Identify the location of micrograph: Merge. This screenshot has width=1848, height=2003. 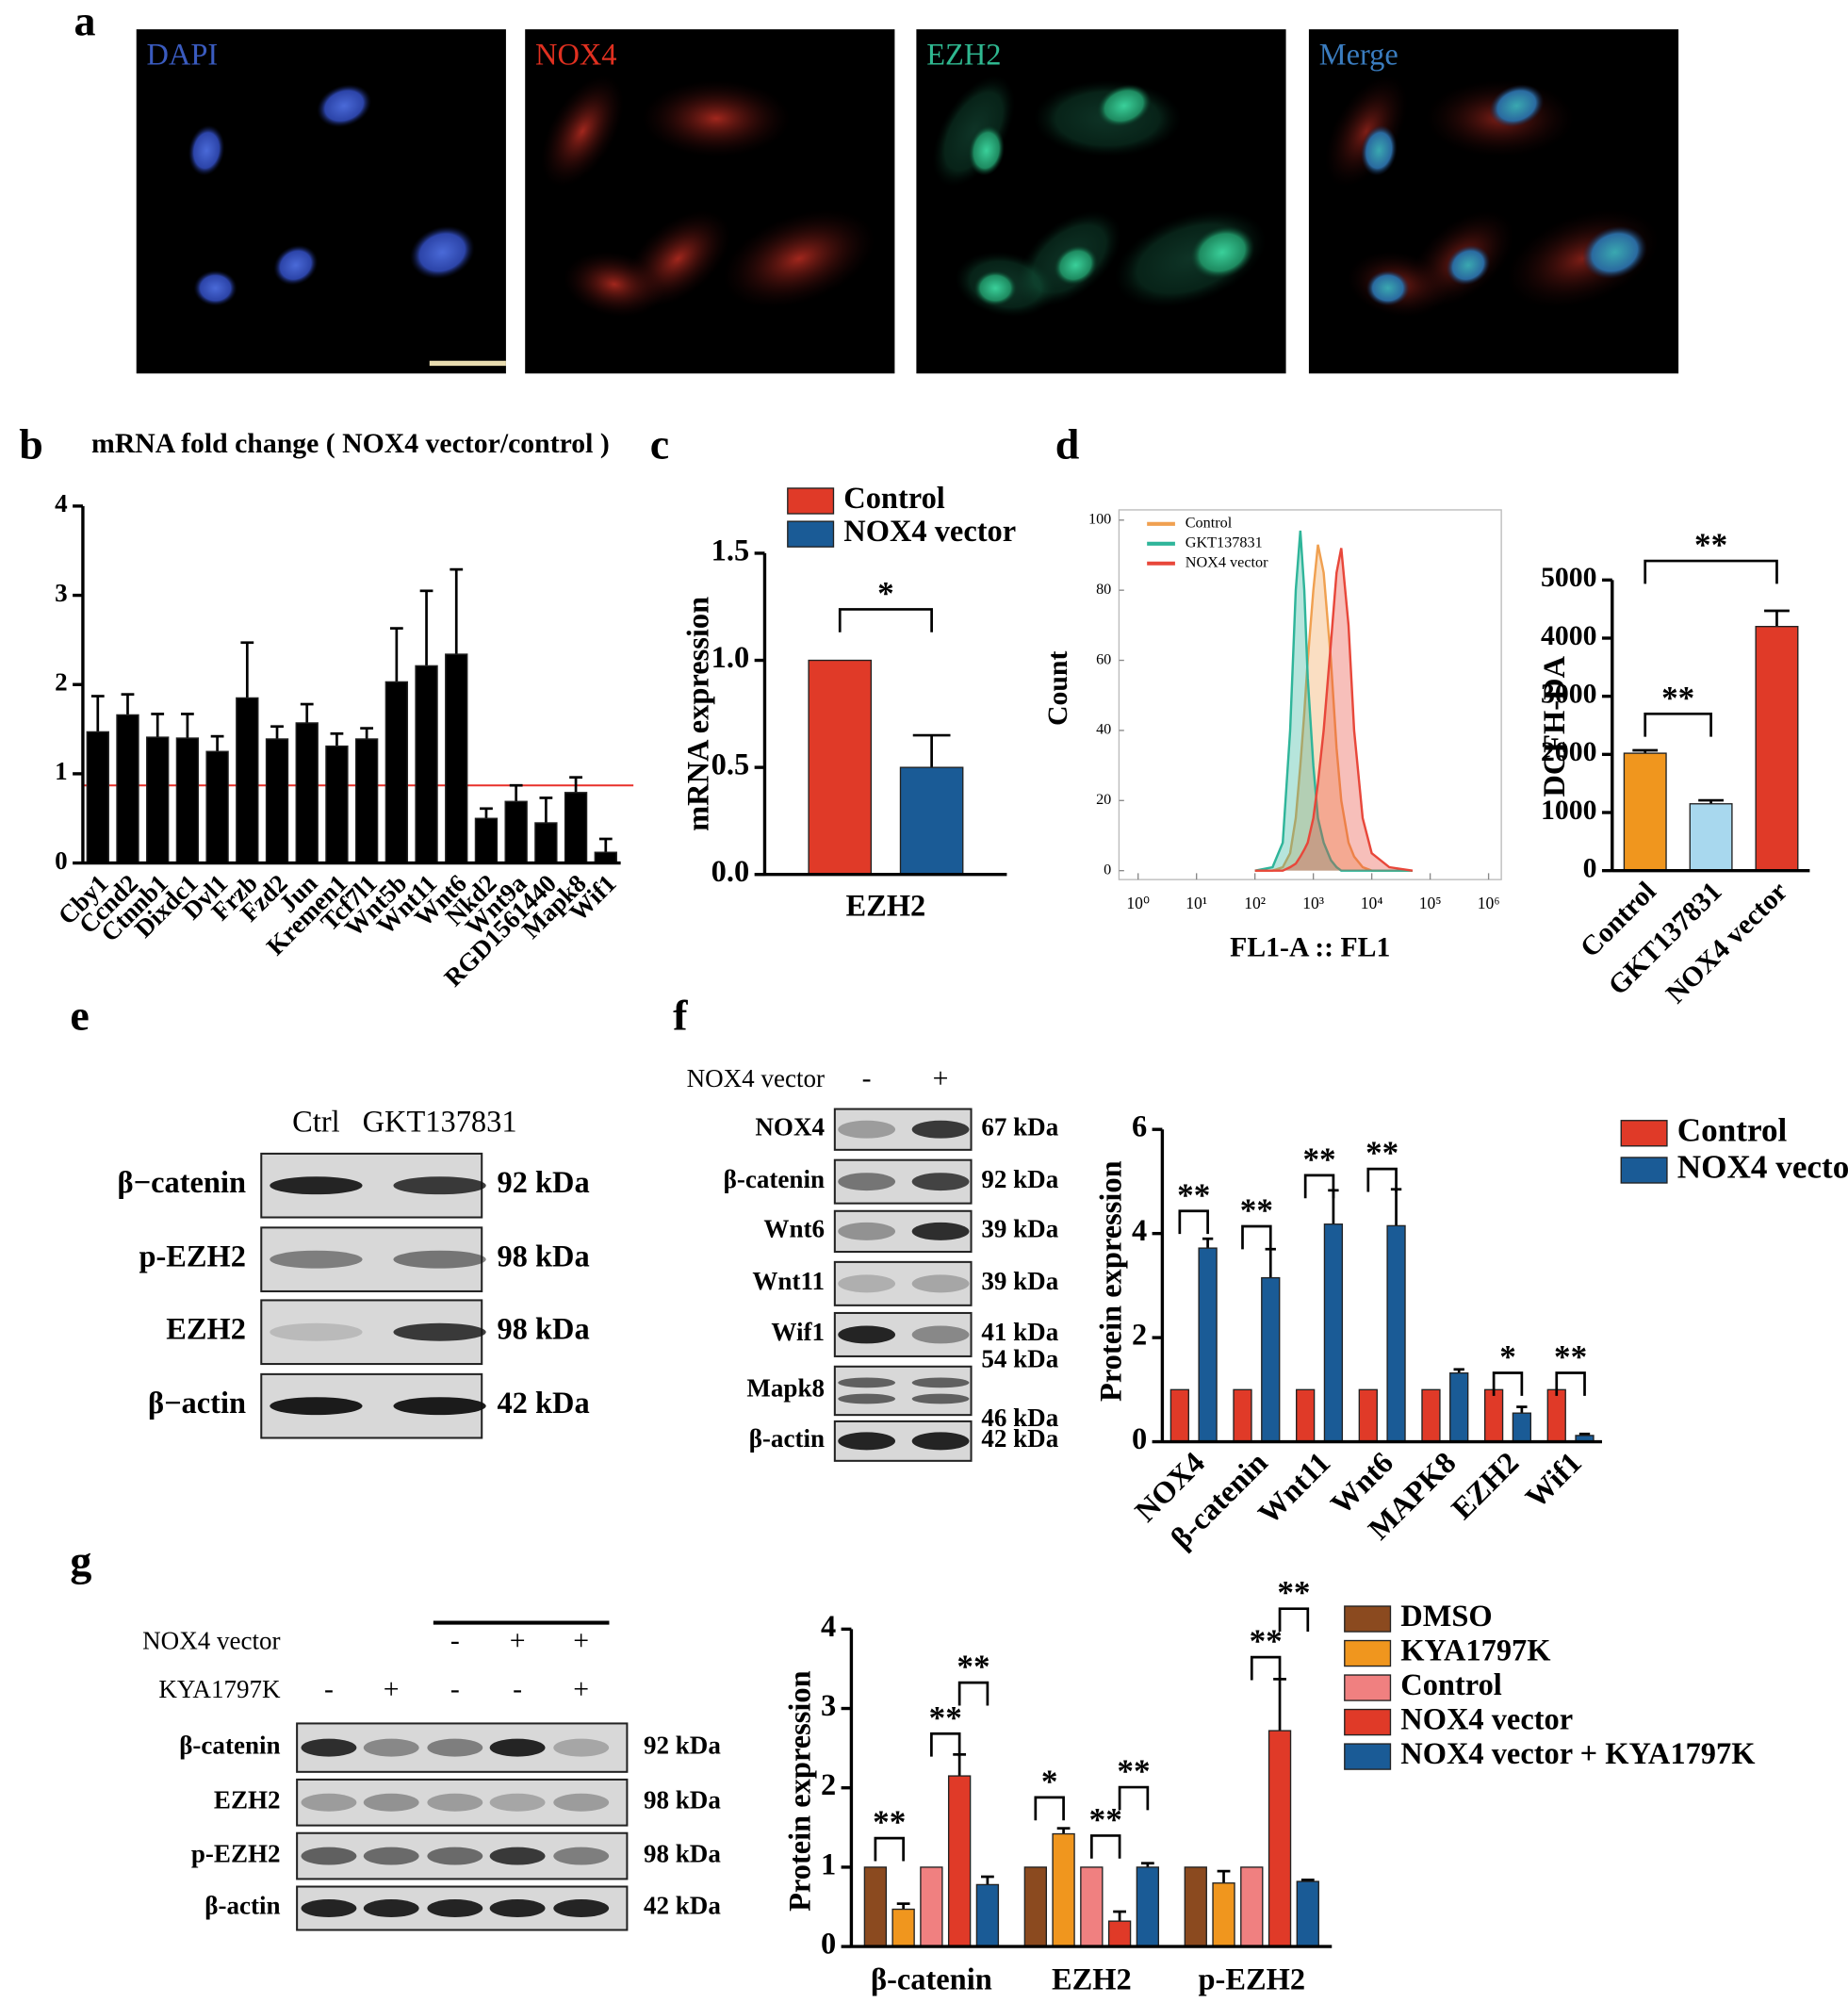
(1493, 201).